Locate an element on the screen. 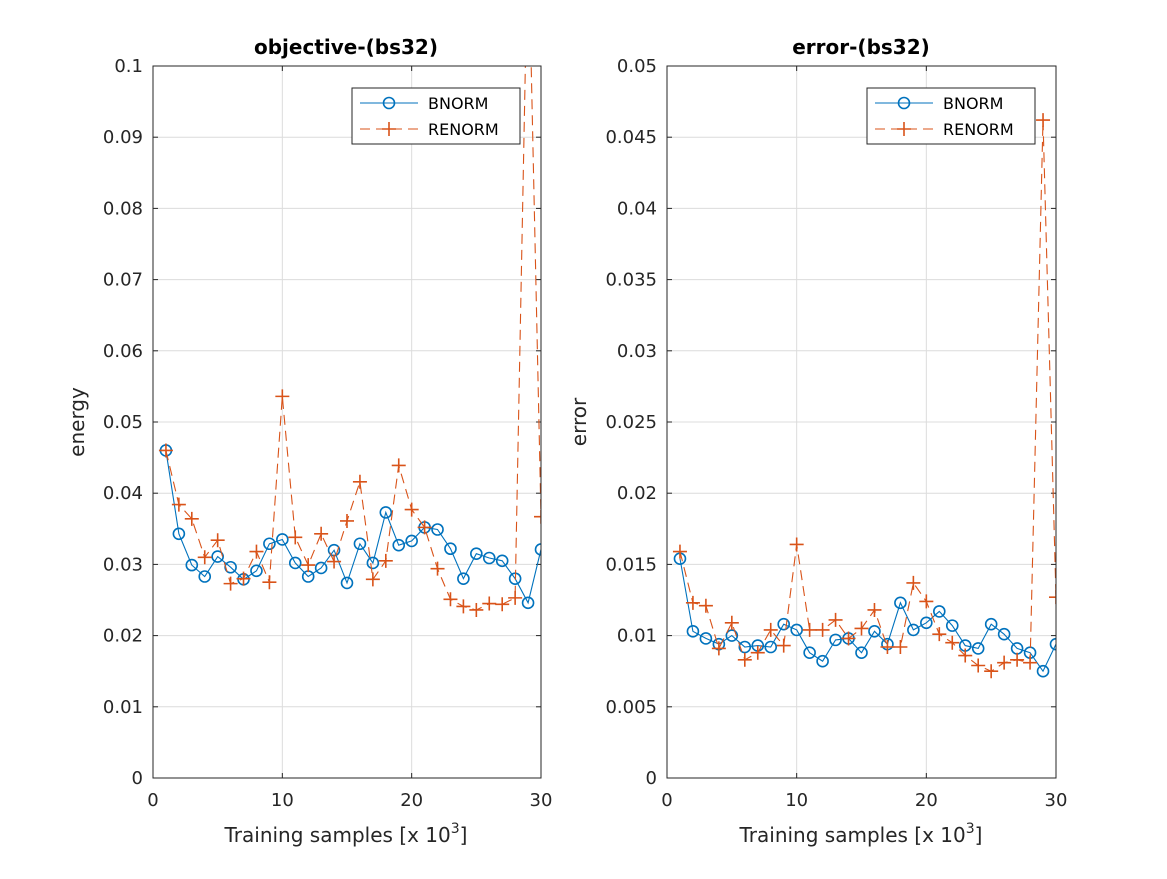 Image resolution: width=1167 pixels, height=879 pixels. y-tick-label: 0.03 is located at coordinates (123, 564).